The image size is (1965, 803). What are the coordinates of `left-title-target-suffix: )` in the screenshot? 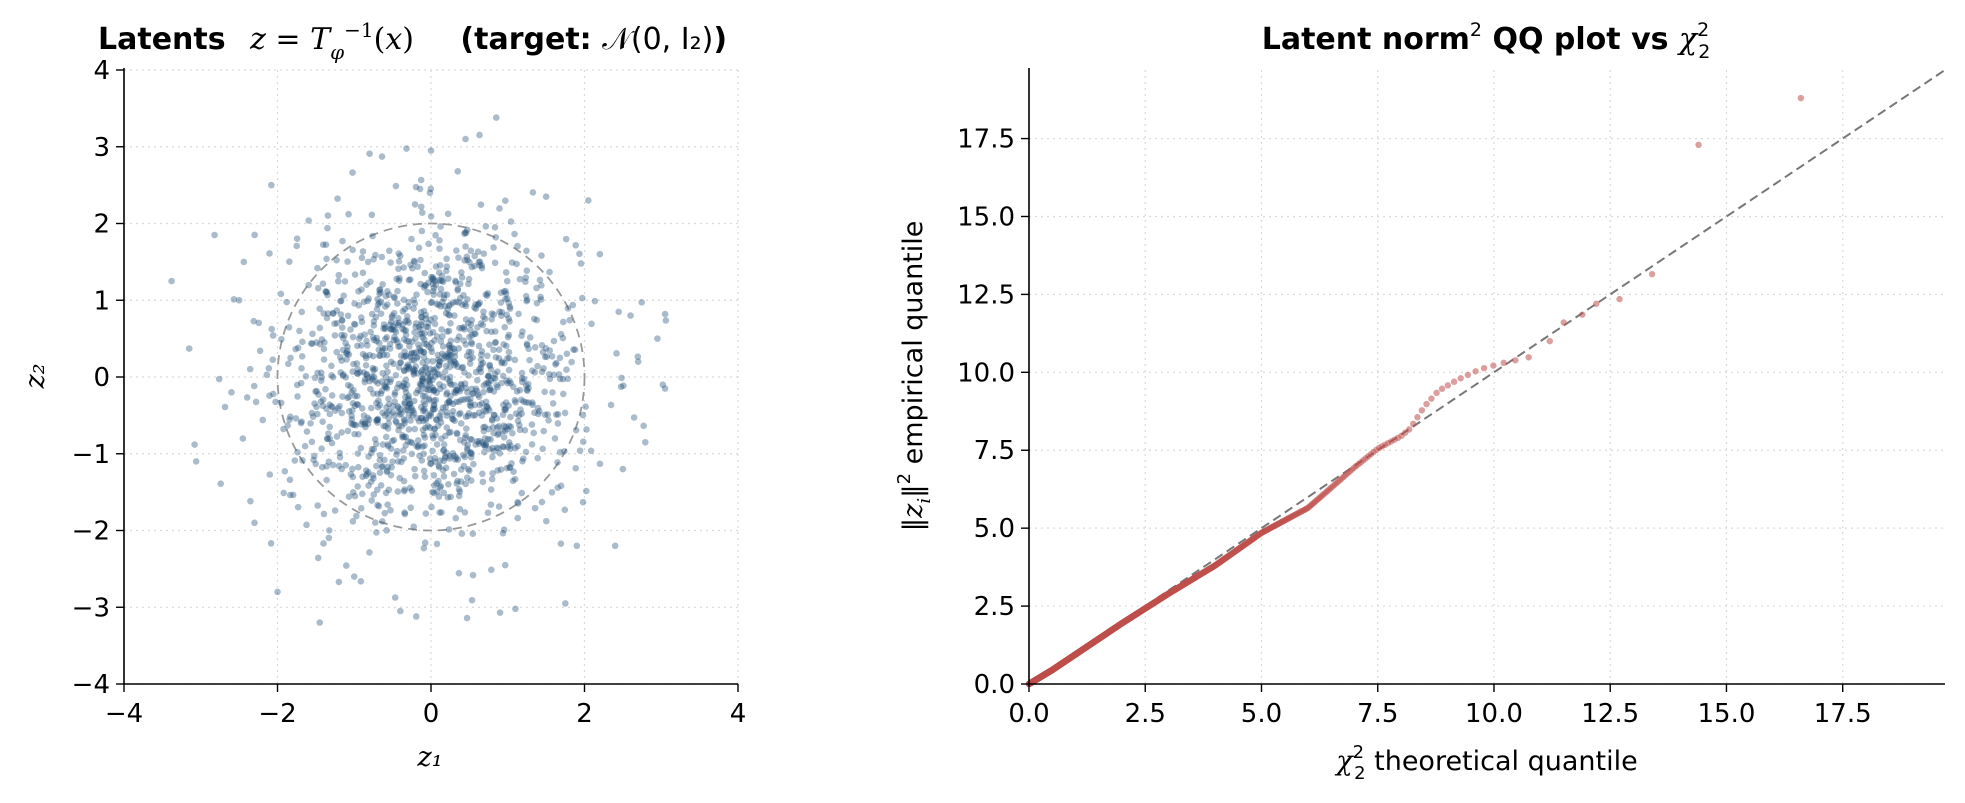 It's located at (720, 39).